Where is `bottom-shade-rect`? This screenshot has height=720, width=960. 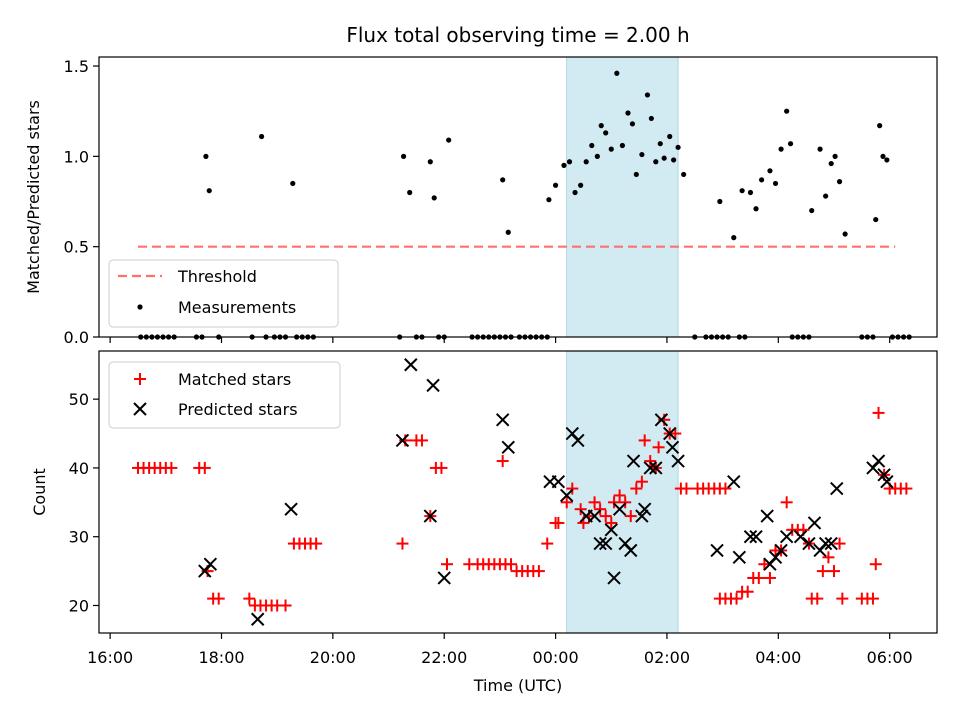
bottom-shade-rect is located at coordinates (622, 492).